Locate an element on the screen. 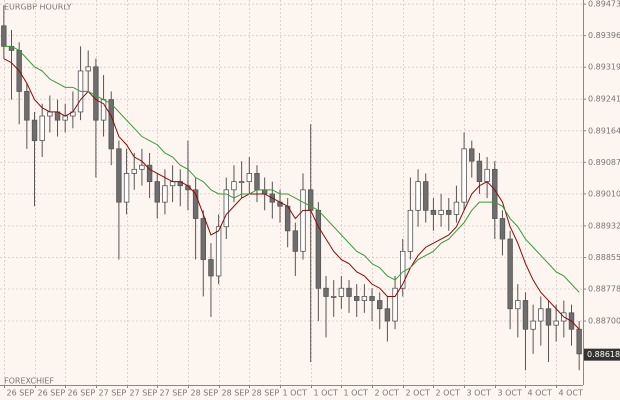  y-tick-label: 0.89473 is located at coordinates (604, 4).